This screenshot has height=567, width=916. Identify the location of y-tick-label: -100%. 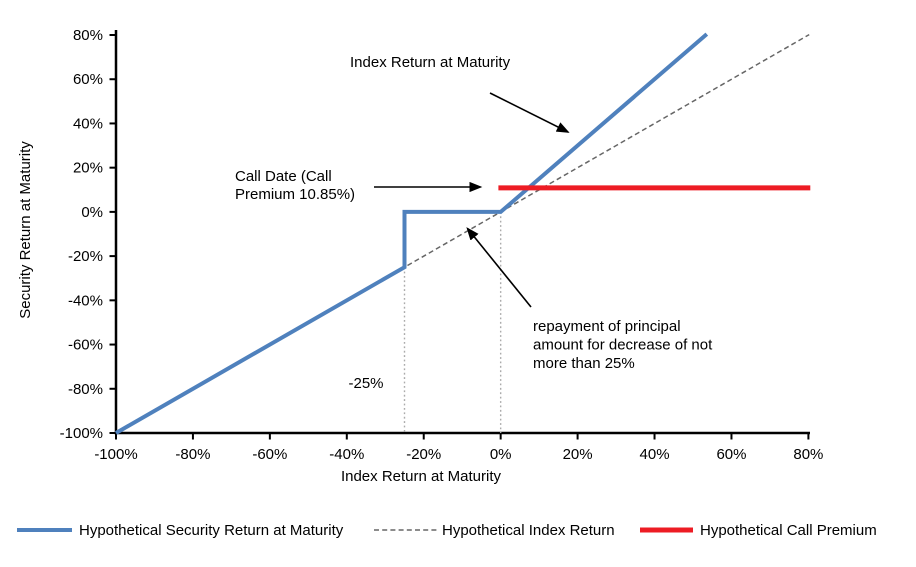
(81, 433).